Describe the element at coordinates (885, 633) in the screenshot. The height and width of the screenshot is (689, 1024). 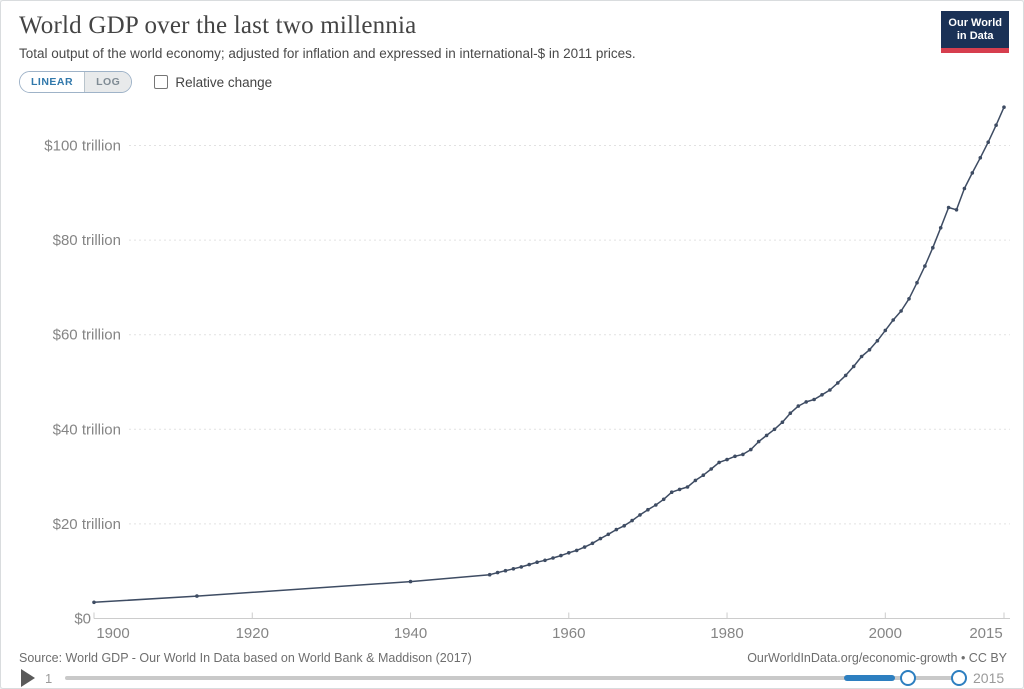
I see `svg-text: 2000` at that location.